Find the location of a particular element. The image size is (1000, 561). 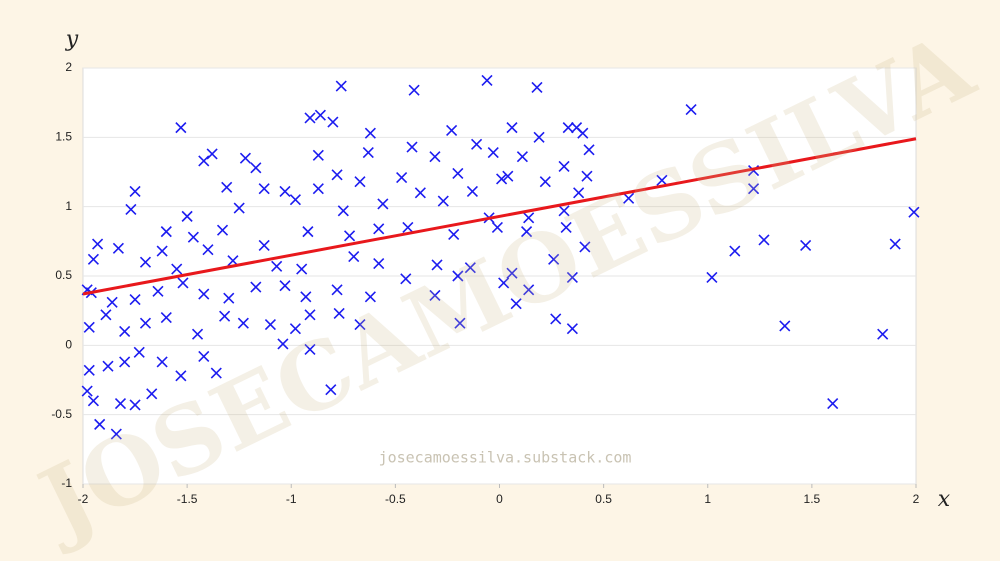

x-tick-label: 0 is located at coordinates (499, 499).